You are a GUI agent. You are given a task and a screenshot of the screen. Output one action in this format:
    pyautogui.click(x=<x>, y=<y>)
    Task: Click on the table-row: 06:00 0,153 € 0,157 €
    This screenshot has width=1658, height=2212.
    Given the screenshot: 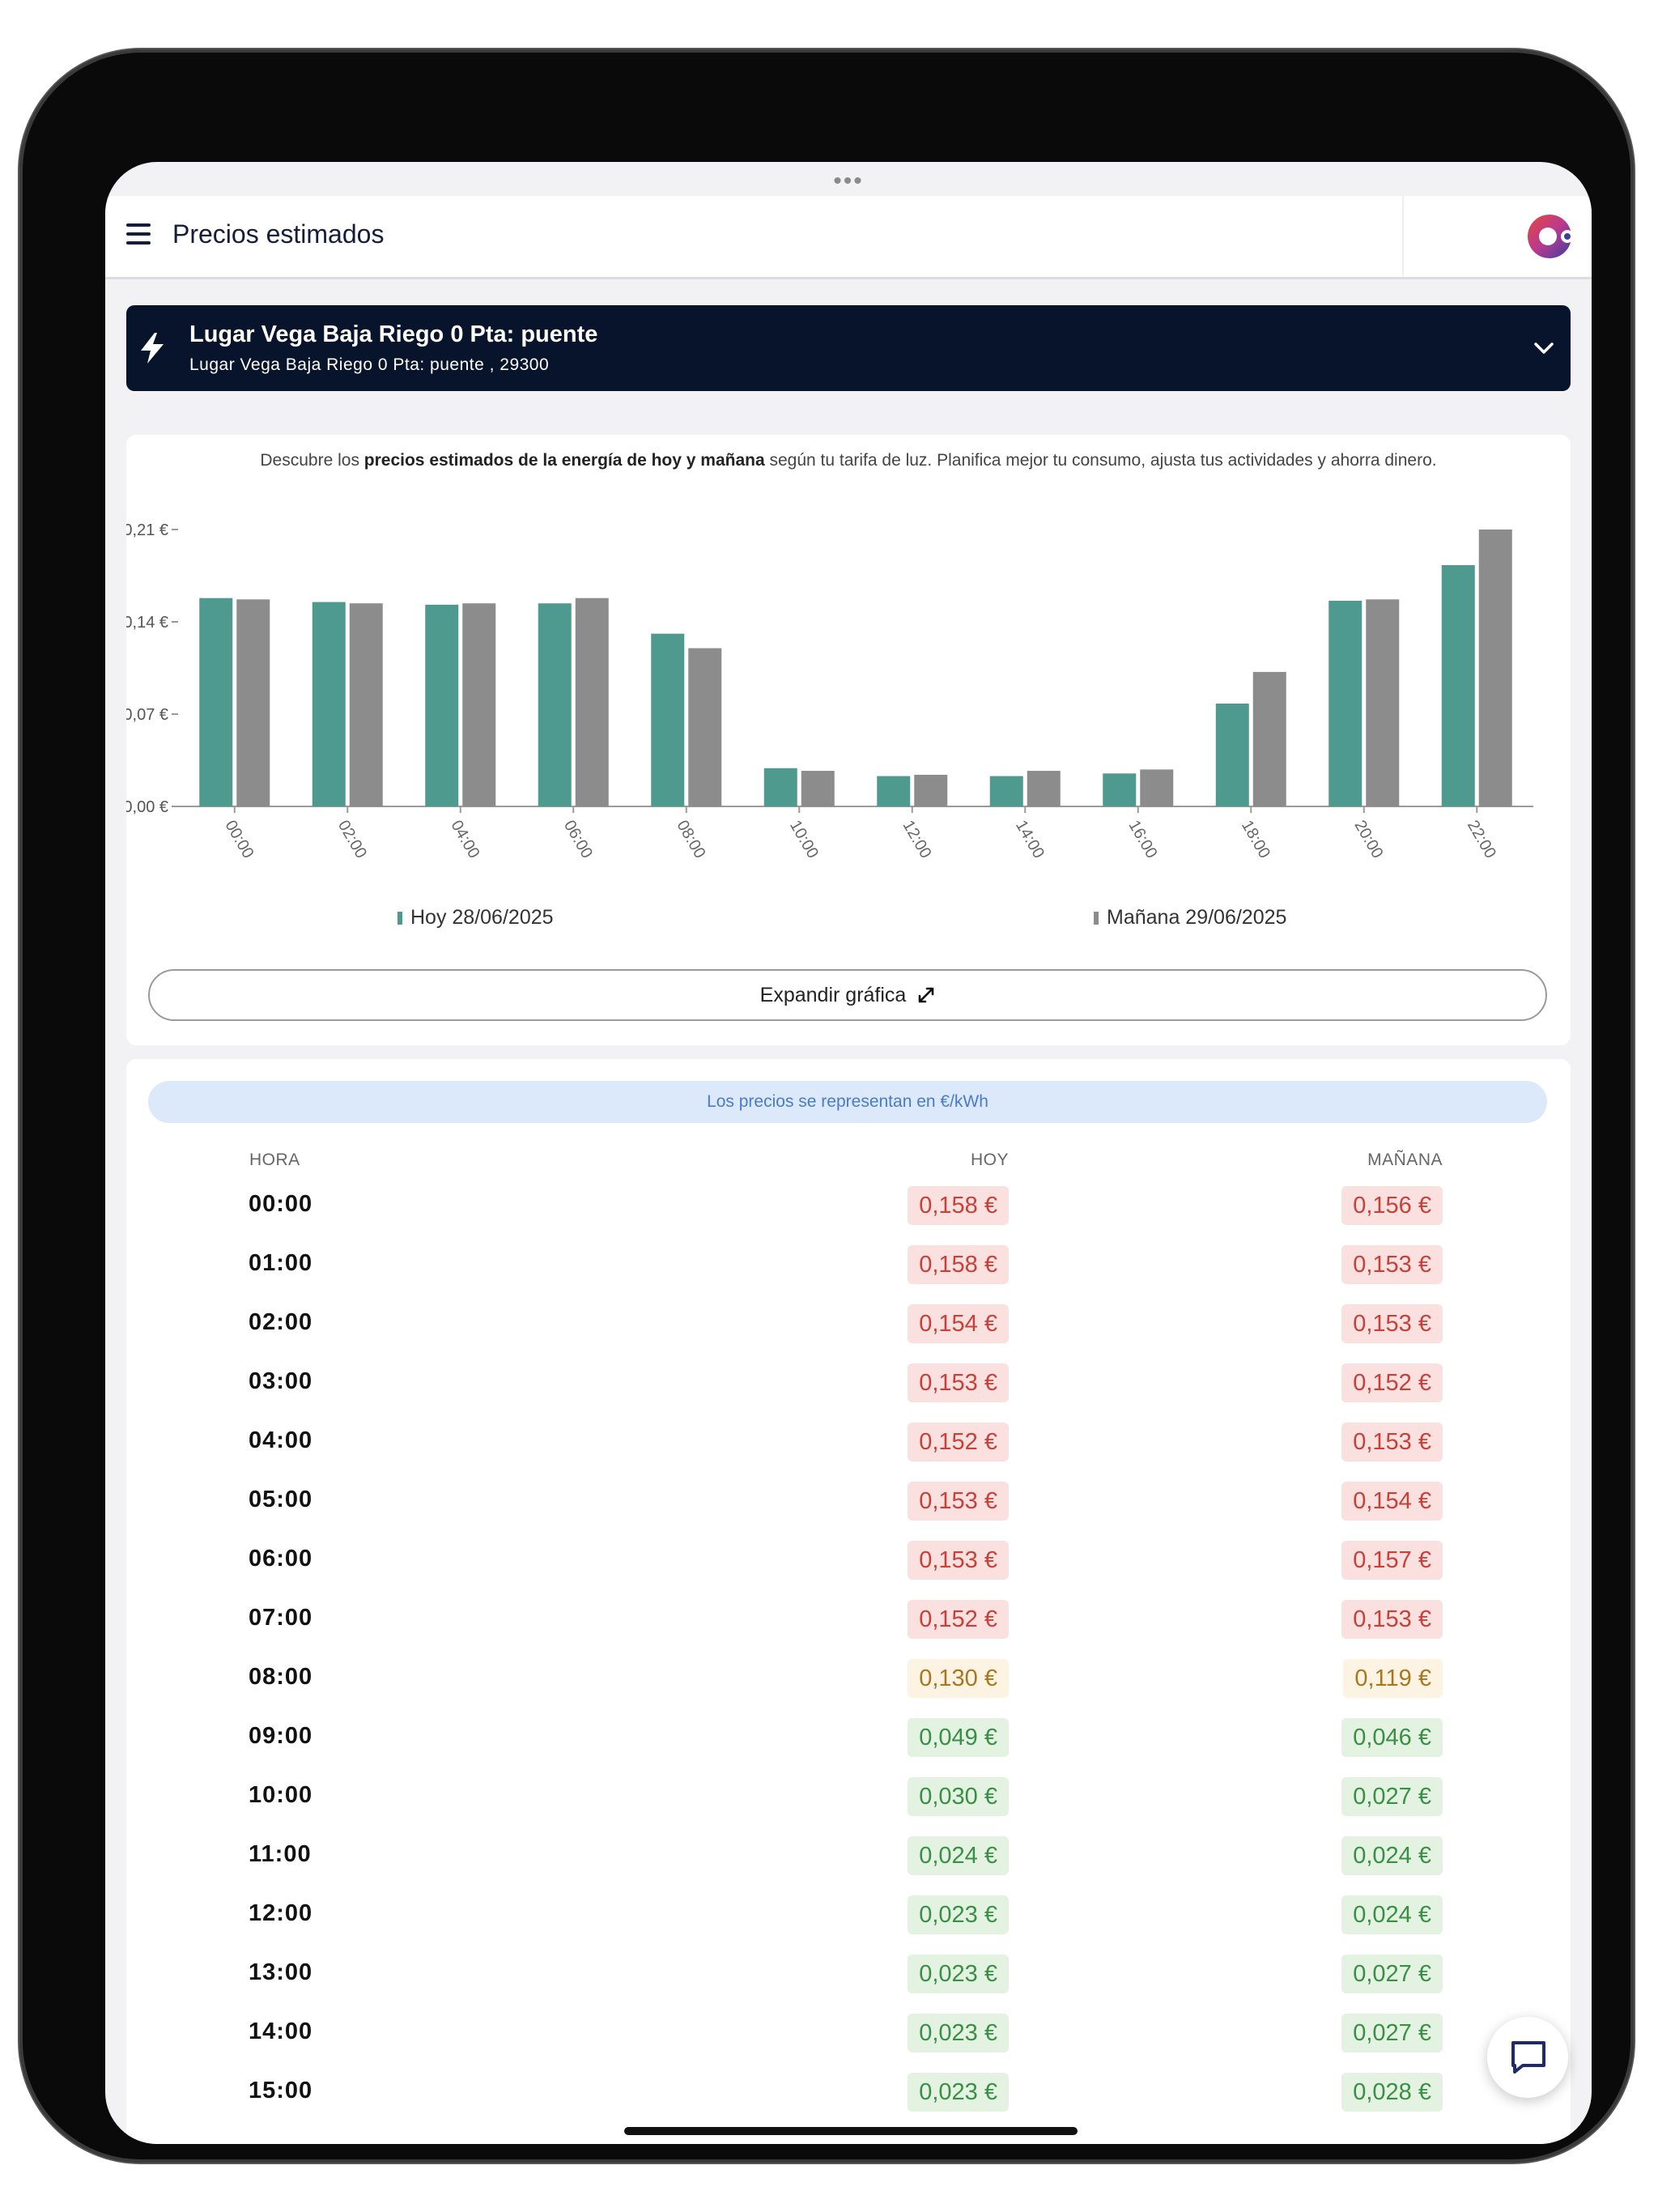 What is the action you would take?
    pyautogui.click(x=848, y=1561)
    